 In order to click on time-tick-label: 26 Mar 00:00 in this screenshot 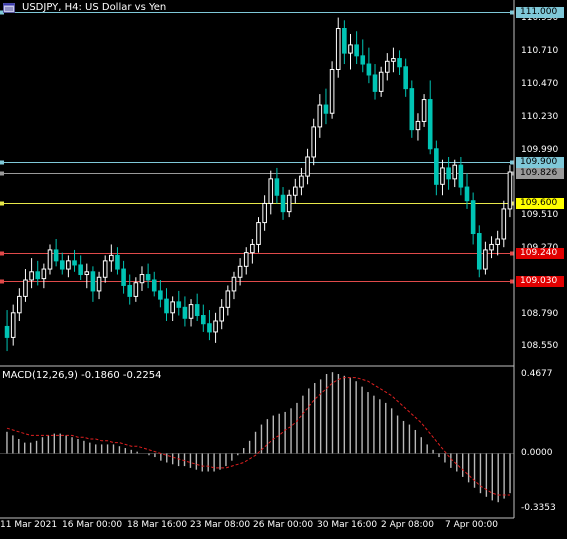, I will do `click(283, 525)`.